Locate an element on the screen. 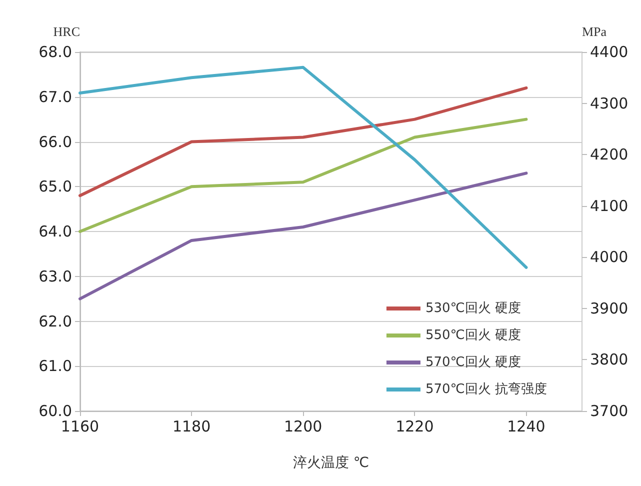 The image size is (641, 486). y-tick-label: 67.0 is located at coordinates (55, 97).